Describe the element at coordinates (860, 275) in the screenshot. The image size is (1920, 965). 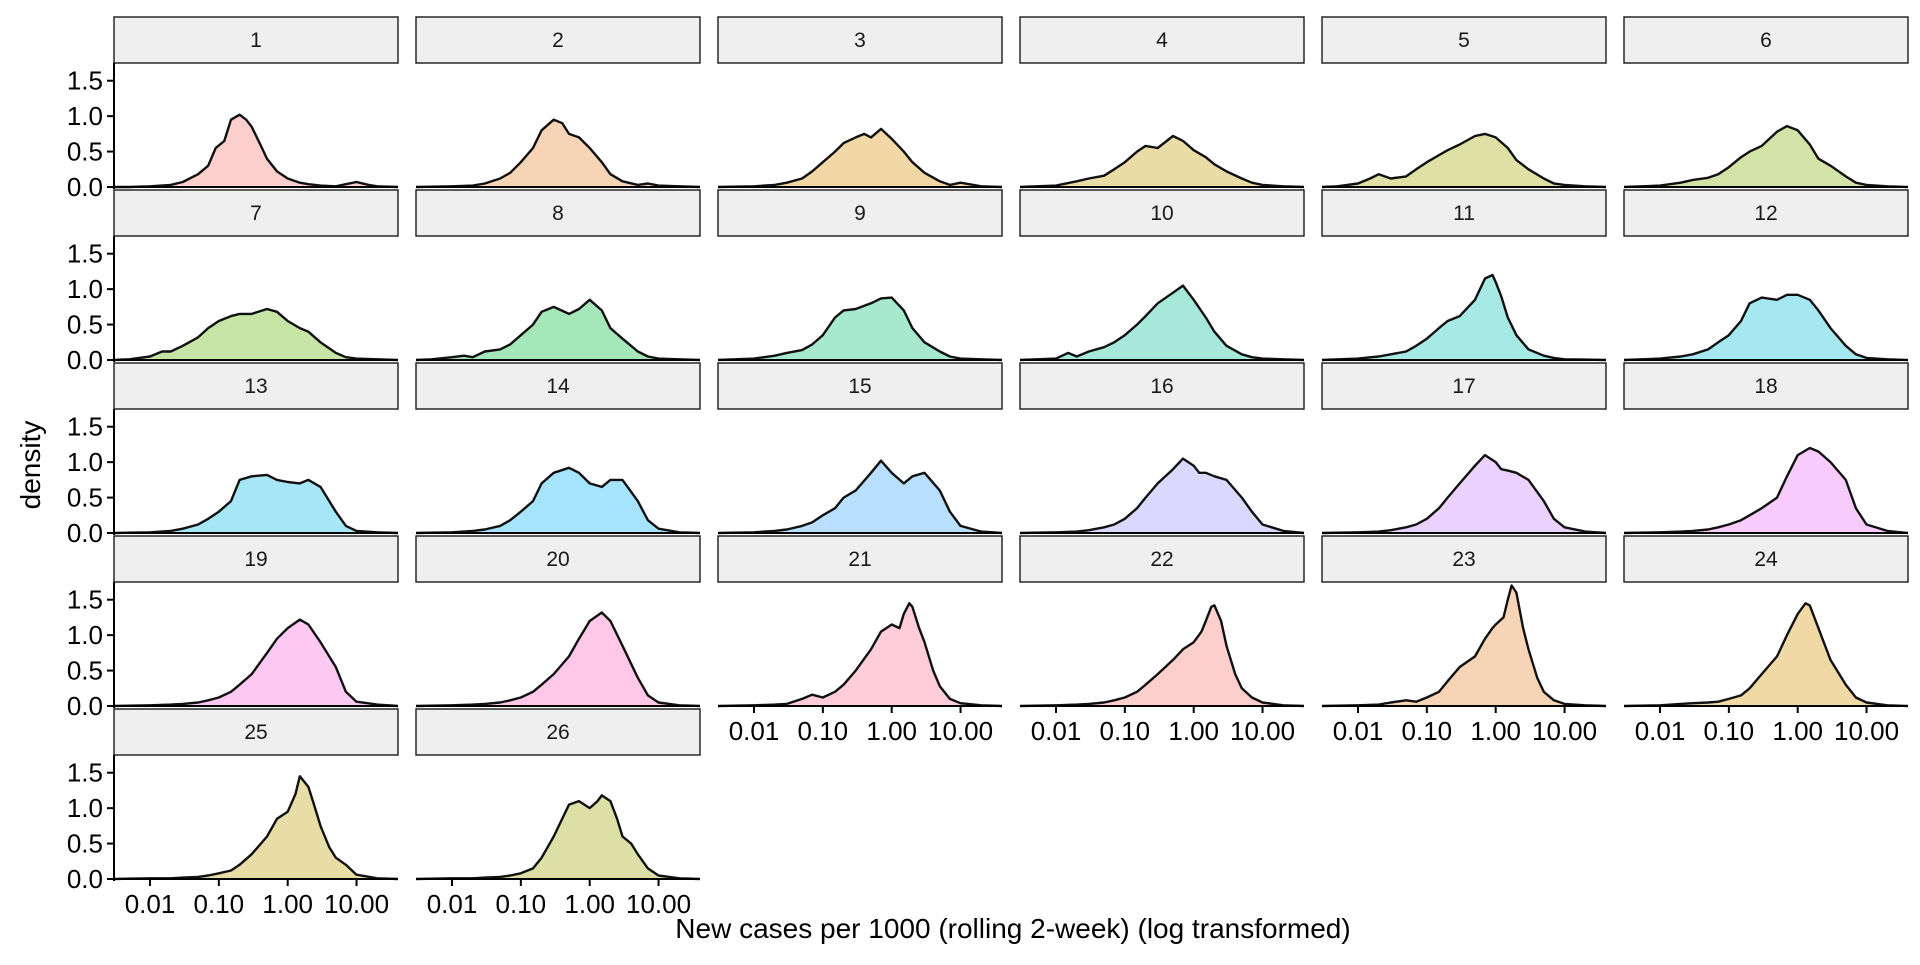
I see `facet-panel-9: 9` at that location.